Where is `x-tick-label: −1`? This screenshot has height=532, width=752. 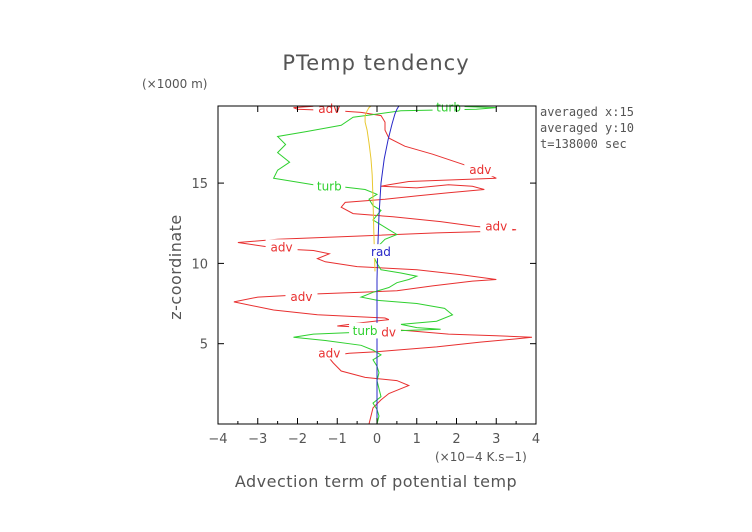 x-tick-label: −1 is located at coordinates (337, 439).